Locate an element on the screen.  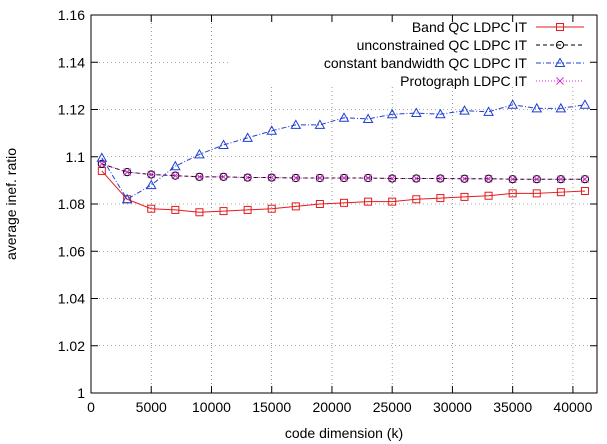
y-tick-label: 1 is located at coordinates (81, 393).